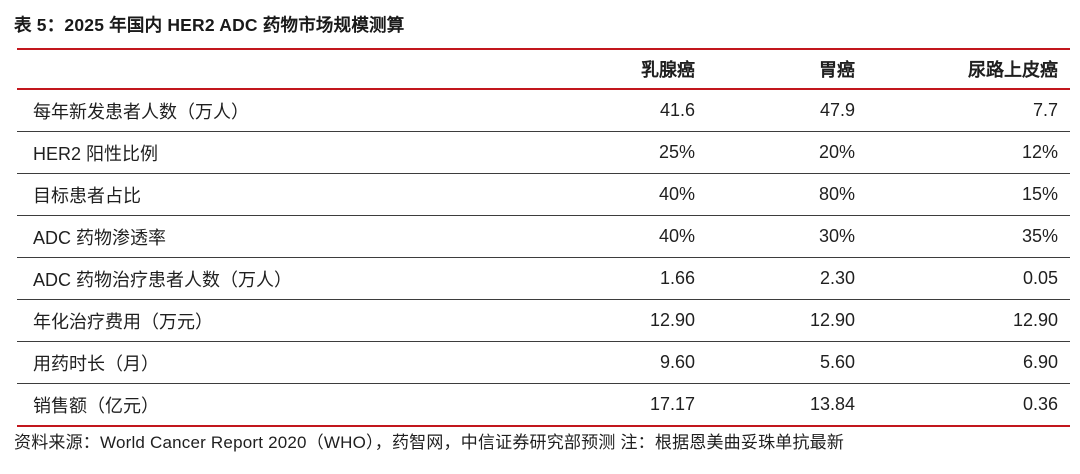  Describe the element at coordinates (968, 69) in the screenshot. I see `column-header-urothelial-cancer: 尿路上皮癌` at that location.